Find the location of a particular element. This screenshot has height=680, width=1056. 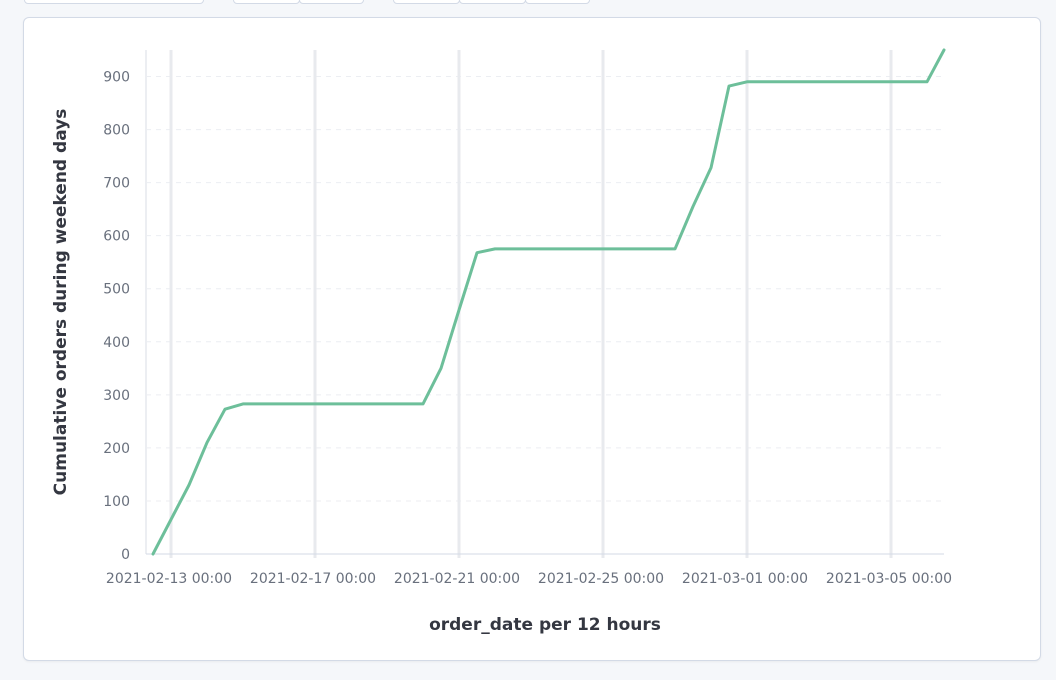

x-tick-label: 2021-03-01 00:00 is located at coordinates (745, 579).